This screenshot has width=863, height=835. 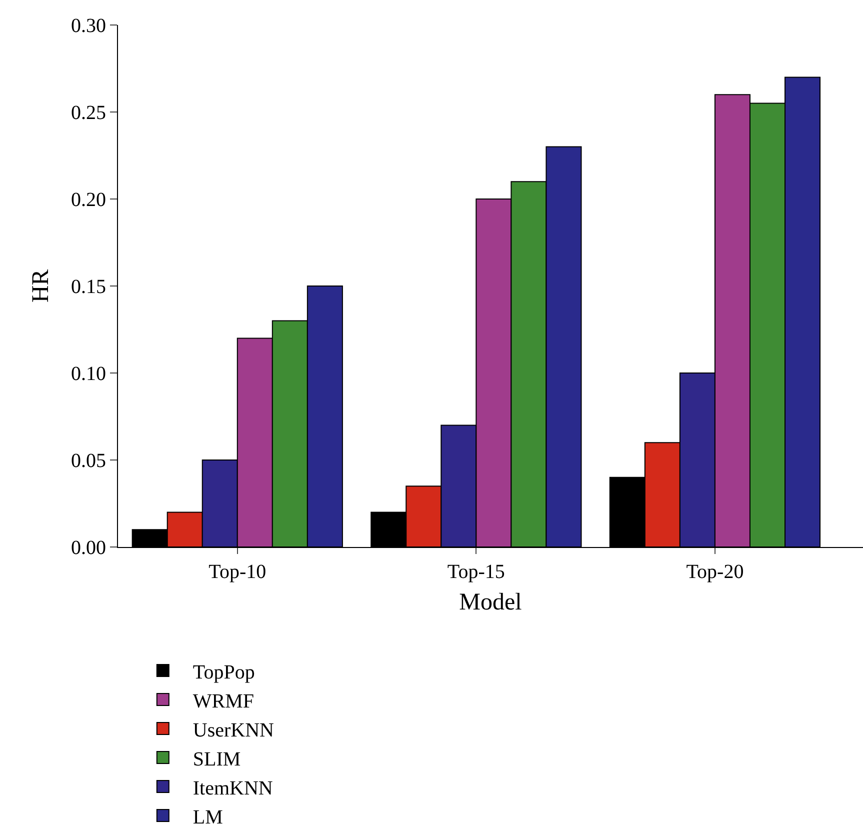 I want to click on y-tick-label: 0.00, so click(x=88, y=548).